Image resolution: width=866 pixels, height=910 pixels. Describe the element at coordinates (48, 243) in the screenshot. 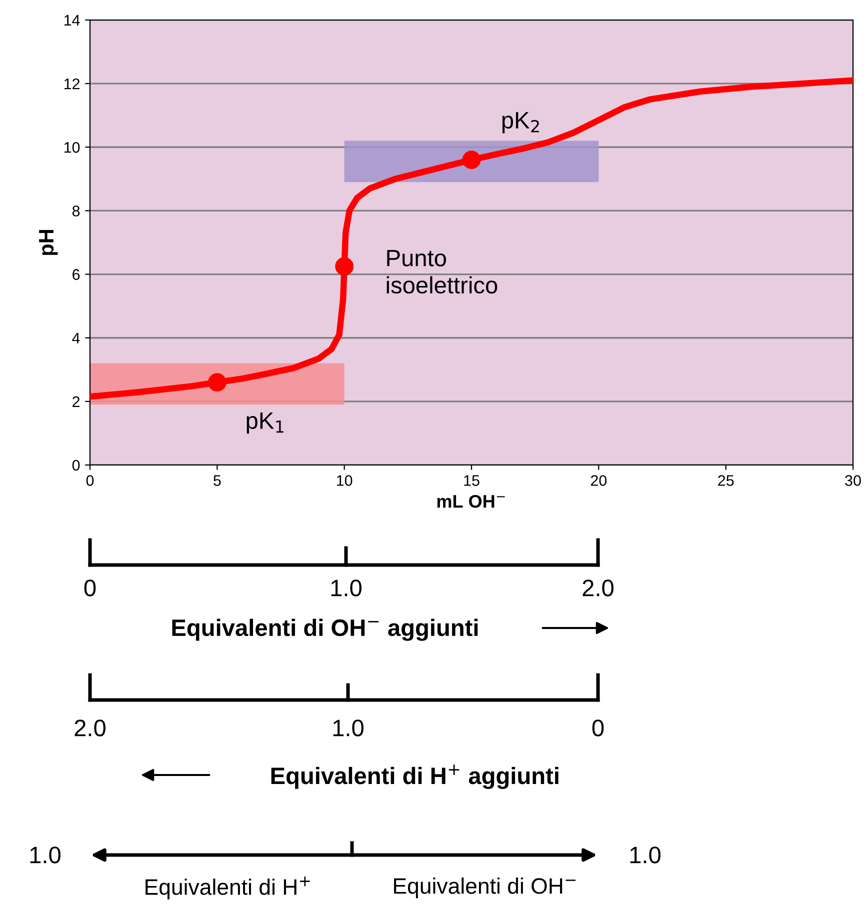

I see `y-axis-title: pH` at that location.